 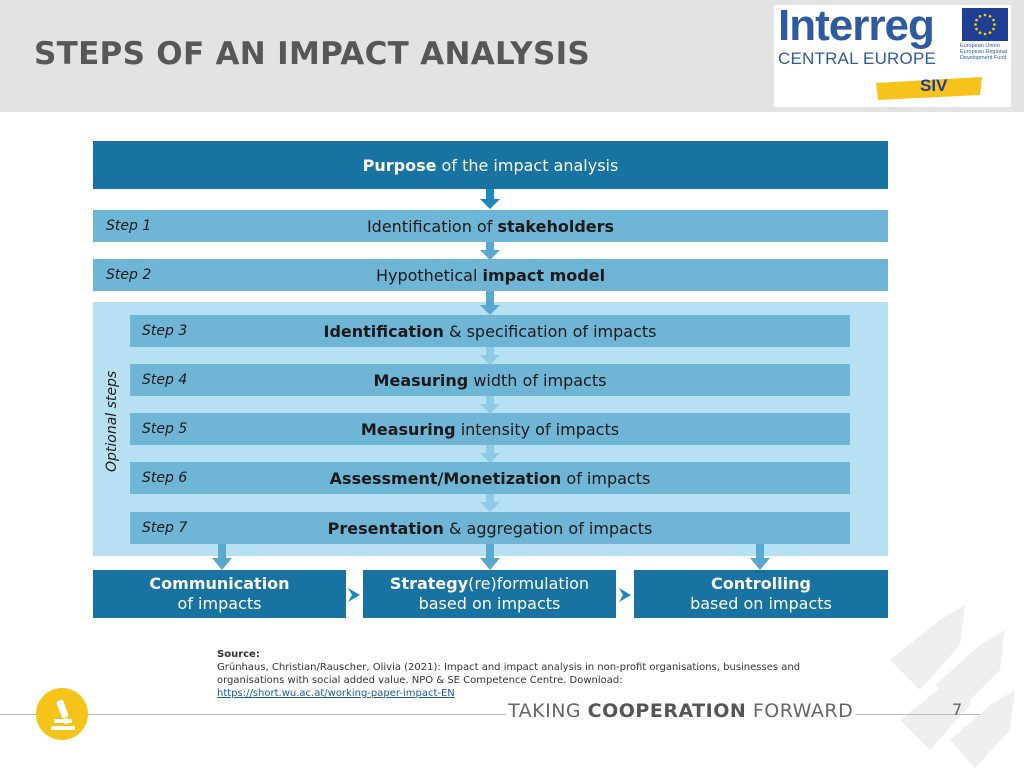 I want to click on outcome-communication-sub: of impacts, so click(x=219, y=603).